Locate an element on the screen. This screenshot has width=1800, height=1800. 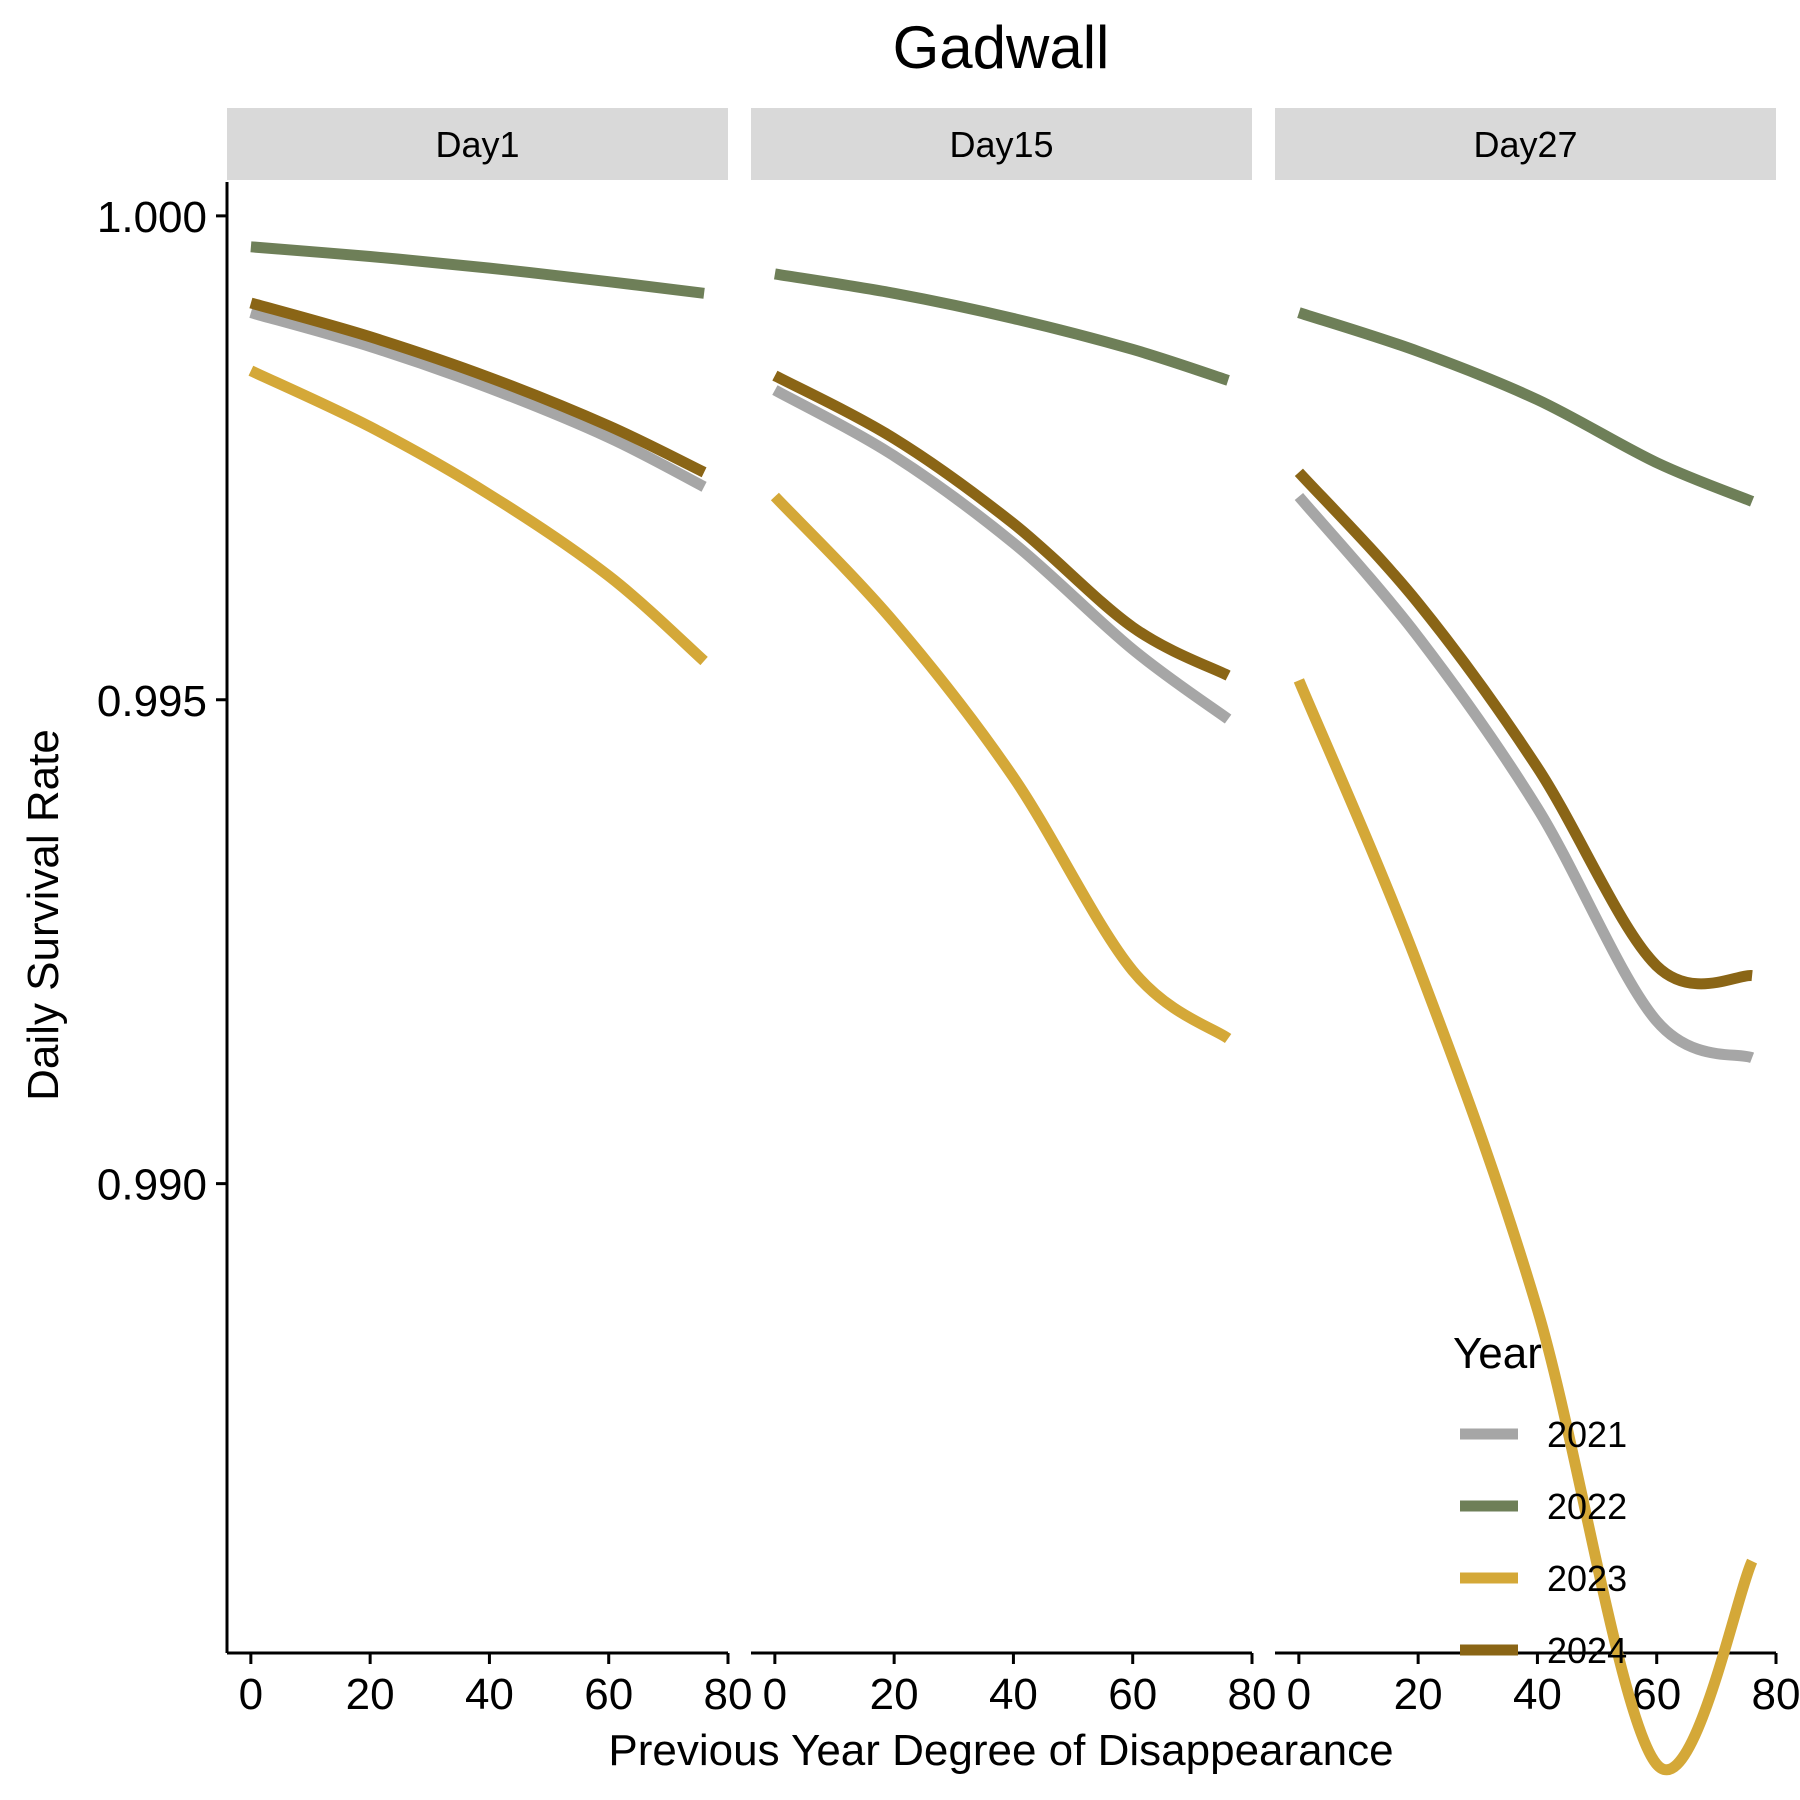
legend-label-2024: 2024 is located at coordinates (1587, 1650).